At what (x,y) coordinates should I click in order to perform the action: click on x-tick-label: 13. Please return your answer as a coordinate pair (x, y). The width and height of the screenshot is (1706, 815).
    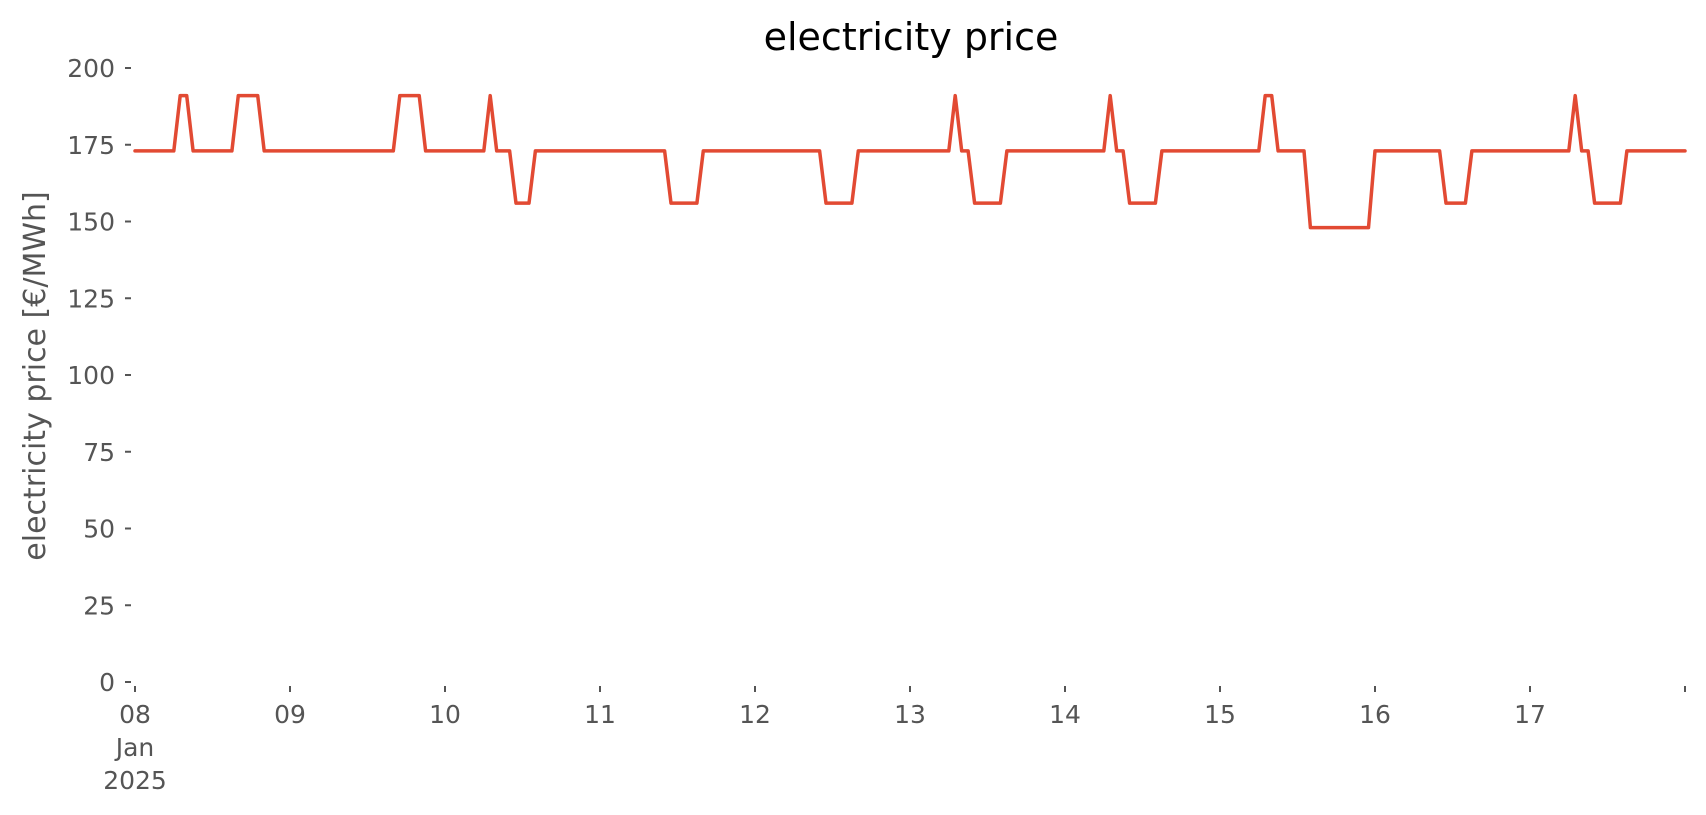
    Looking at the image, I should click on (910, 714).